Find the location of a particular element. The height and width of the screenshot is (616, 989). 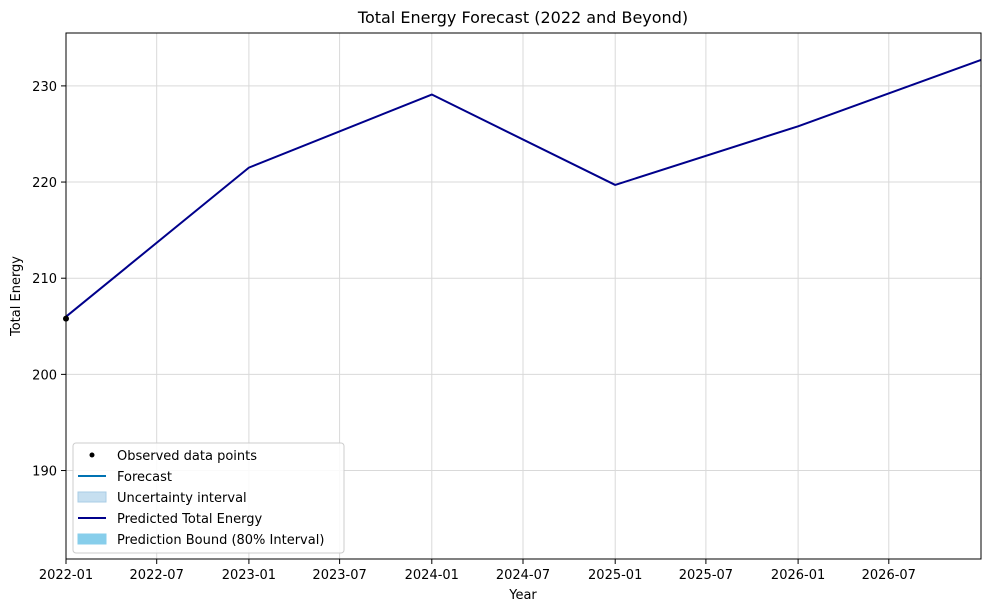

legend-label: Prediction Bound (80% Interval) is located at coordinates (220, 540).